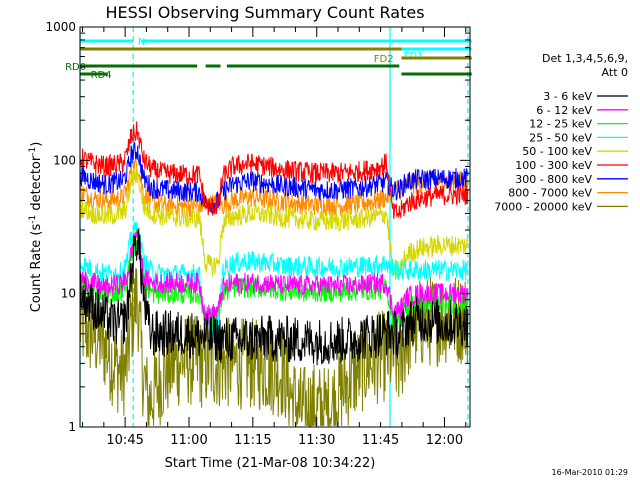 The width and height of the screenshot is (640, 480). What do you see at coordinates (36, 268) in the screenshot?
I see `y-axis-label-main: Count Rate (s` at bounding box center [36, 268].